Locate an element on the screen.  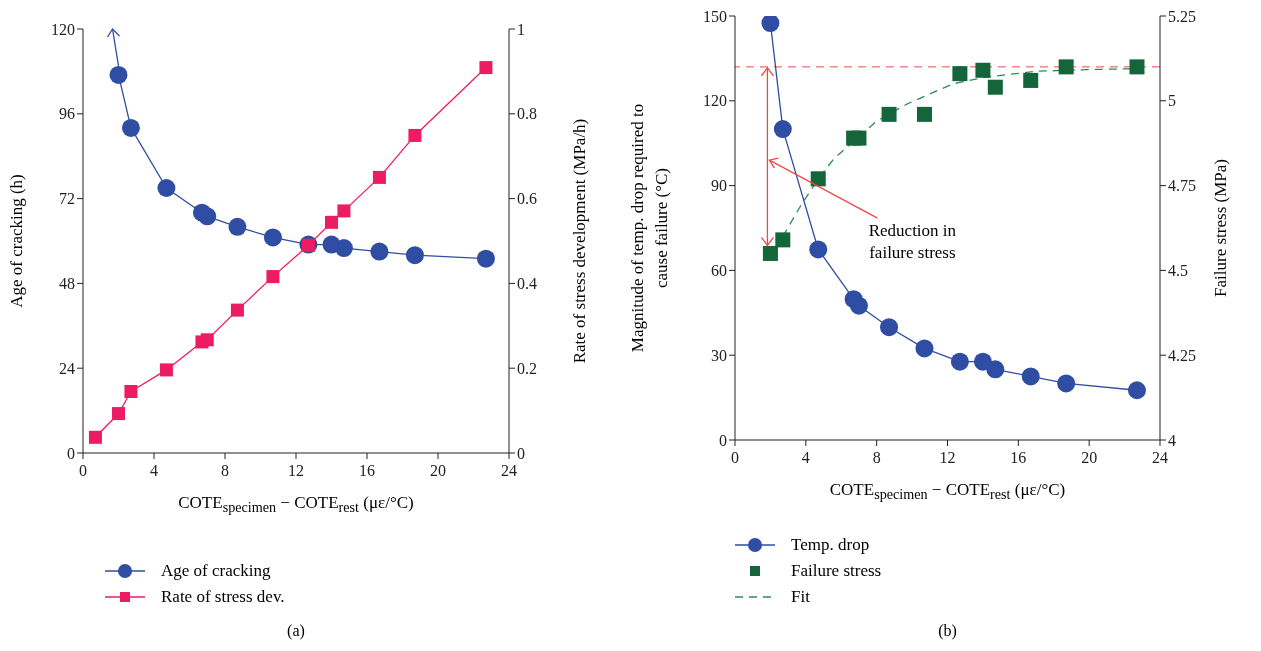
y-tick-label: 96 is located at coordinates (67, 114).